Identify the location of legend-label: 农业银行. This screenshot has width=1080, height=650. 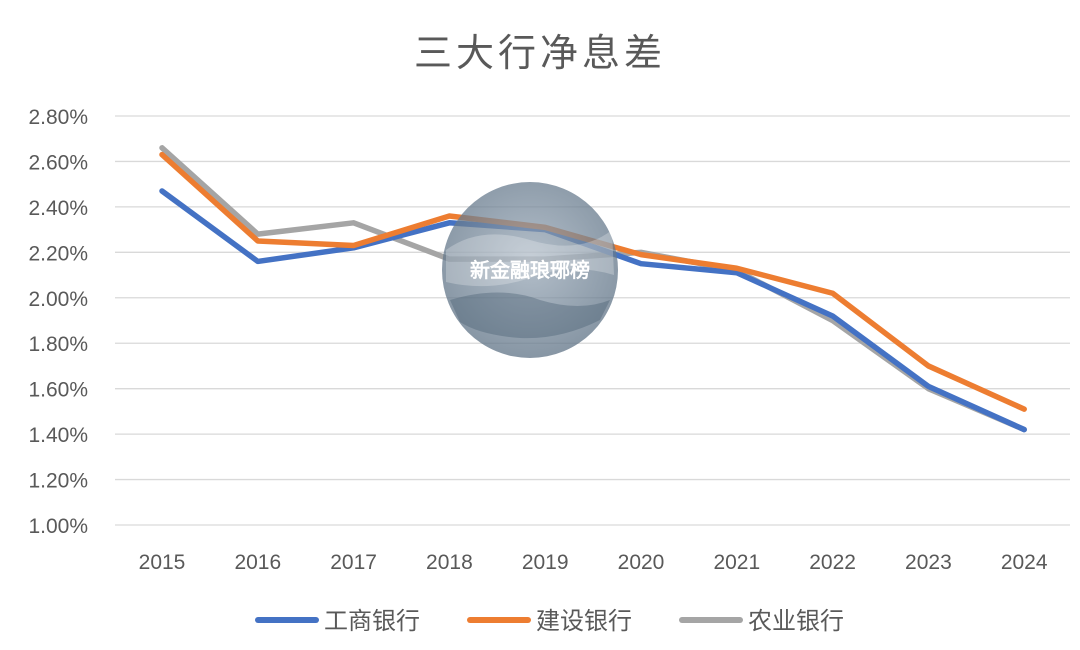
(796, 621).